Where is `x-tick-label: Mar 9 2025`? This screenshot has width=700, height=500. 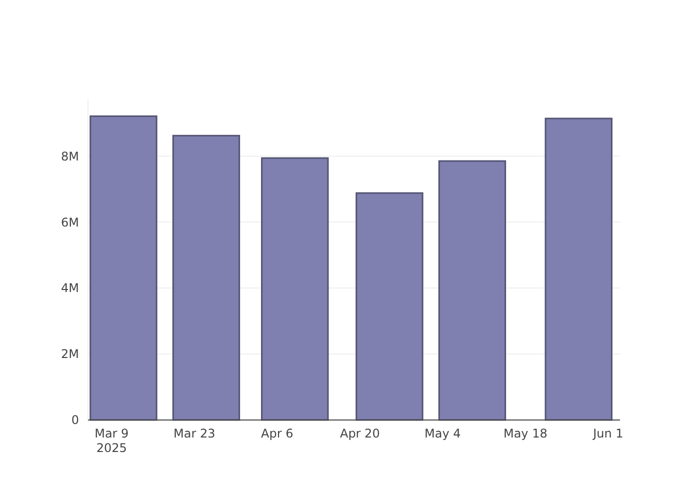 x-tick-label: Mar 9 2025 is located at coordinates (111, 440).